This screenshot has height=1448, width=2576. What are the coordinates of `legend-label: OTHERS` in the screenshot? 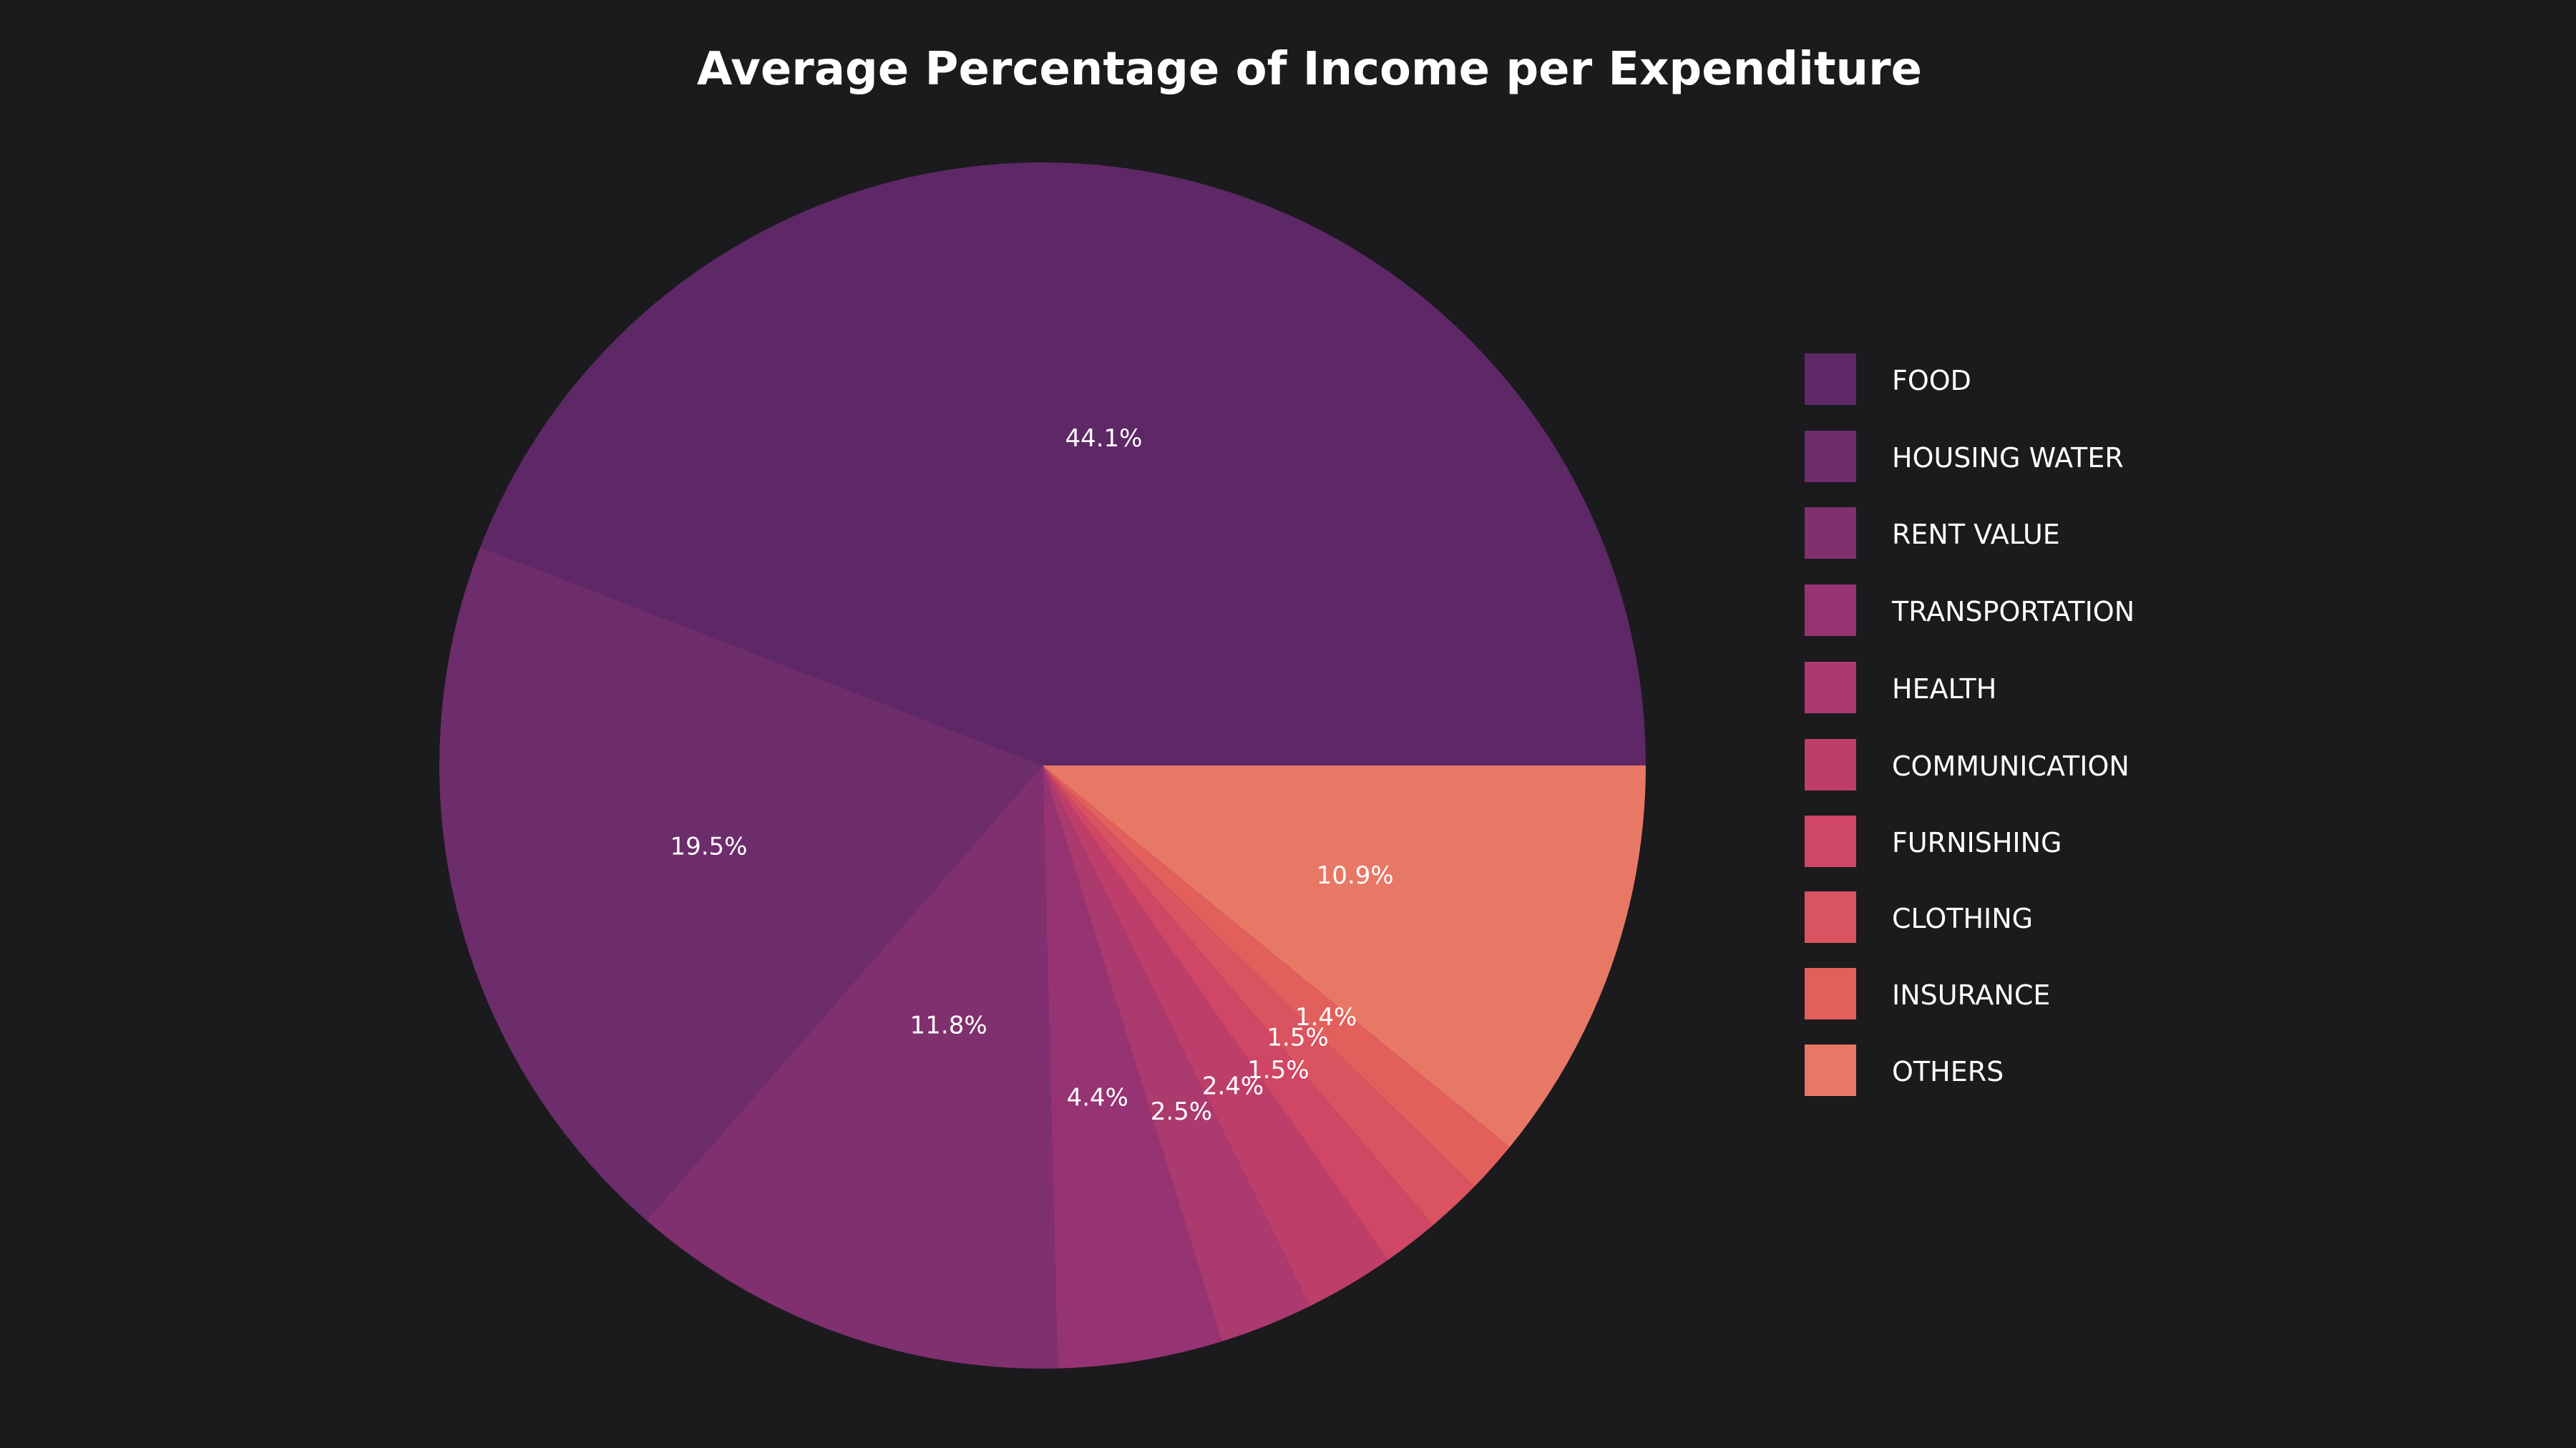 It's located at (1948, 1071).